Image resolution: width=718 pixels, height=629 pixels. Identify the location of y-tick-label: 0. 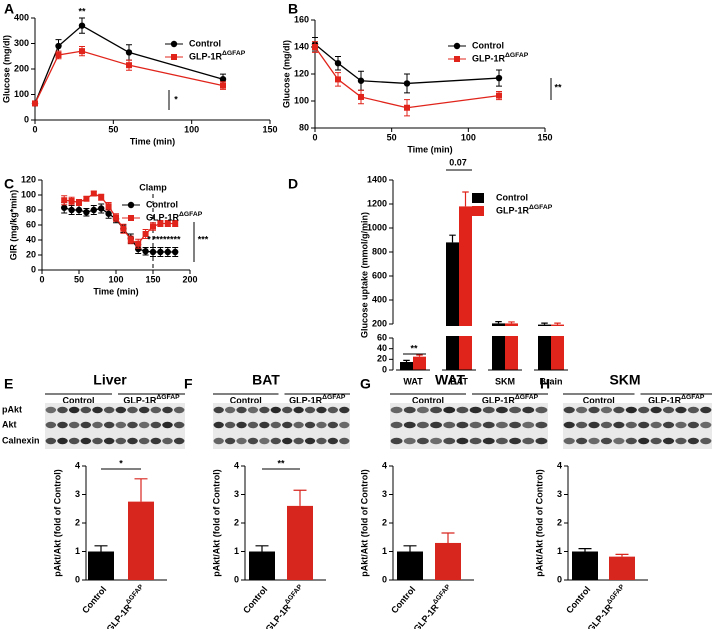
(384, 579).